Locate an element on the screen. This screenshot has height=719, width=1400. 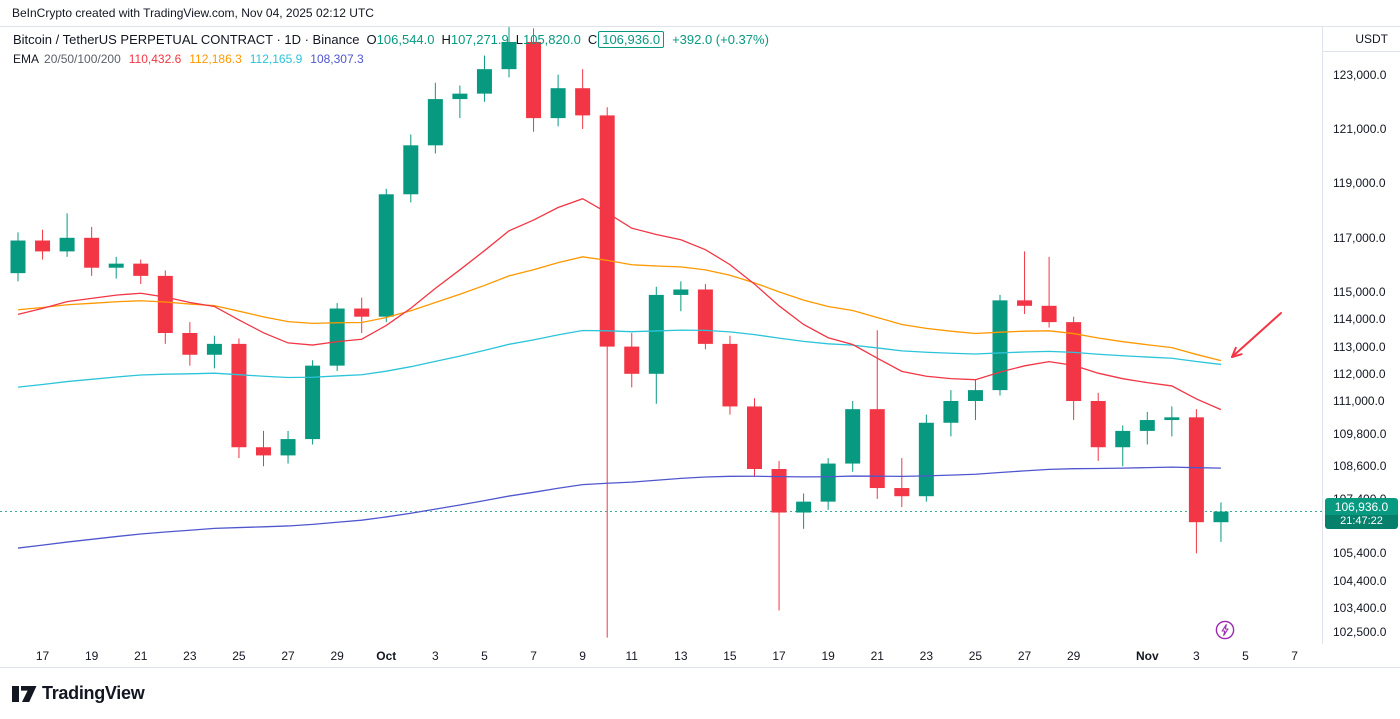
ema50-value: 112,186.3 is located at coordinates (215, 59).